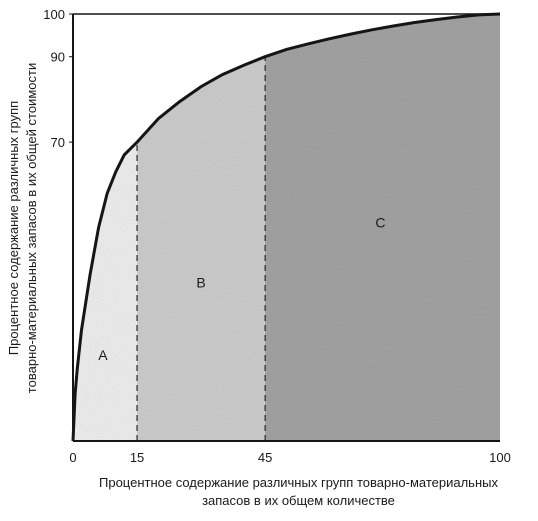 This screenshot has height=521, width=538. I want to click on x-tick-label: 0, so click(72, 457).